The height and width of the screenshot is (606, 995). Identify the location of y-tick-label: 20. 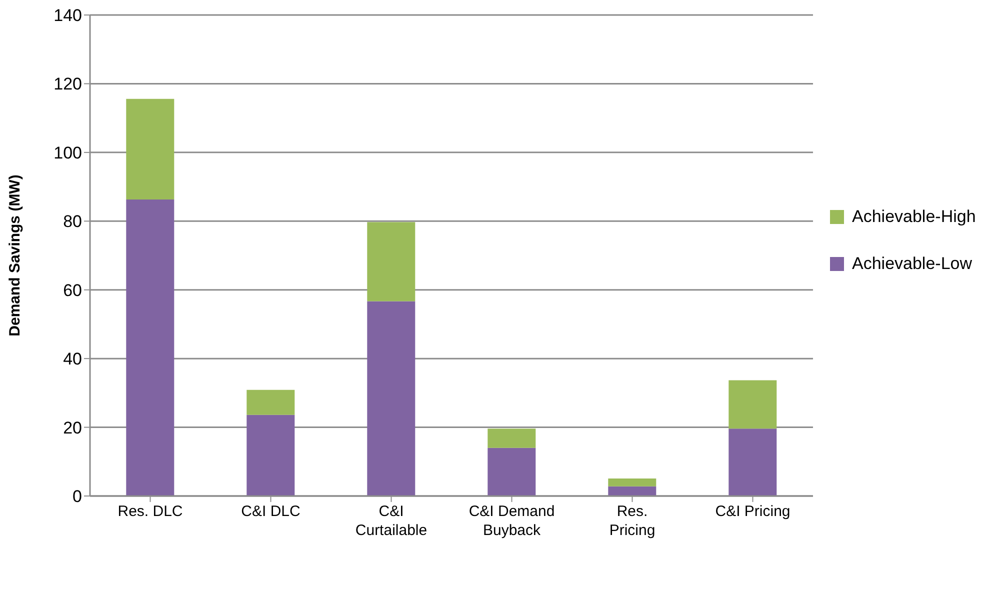
(72, 428).